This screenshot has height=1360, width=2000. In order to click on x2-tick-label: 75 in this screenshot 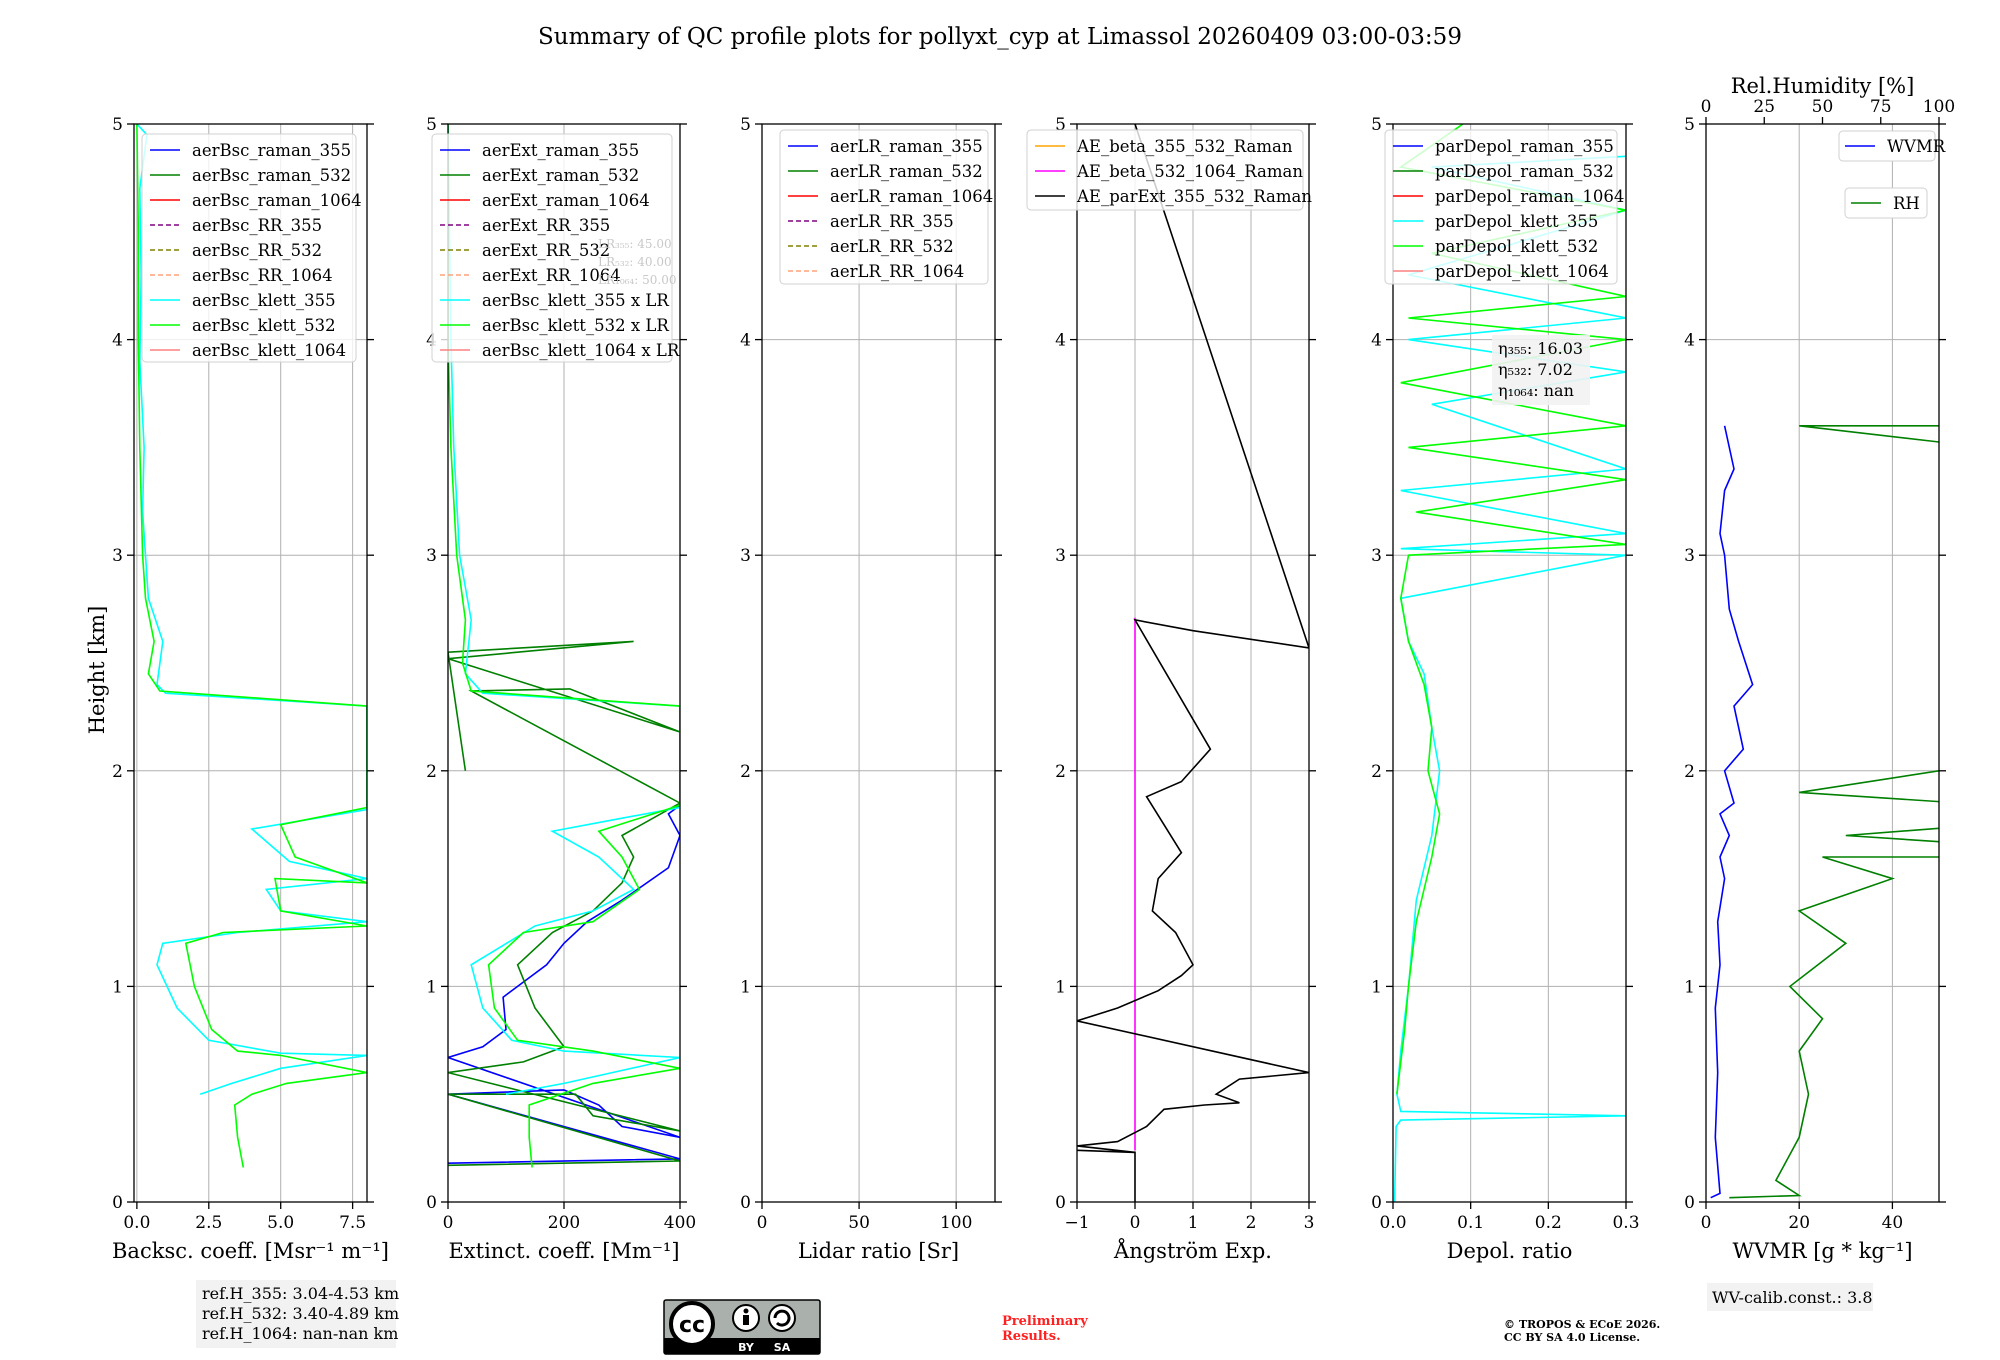, I will do `click(1881, 107)`.